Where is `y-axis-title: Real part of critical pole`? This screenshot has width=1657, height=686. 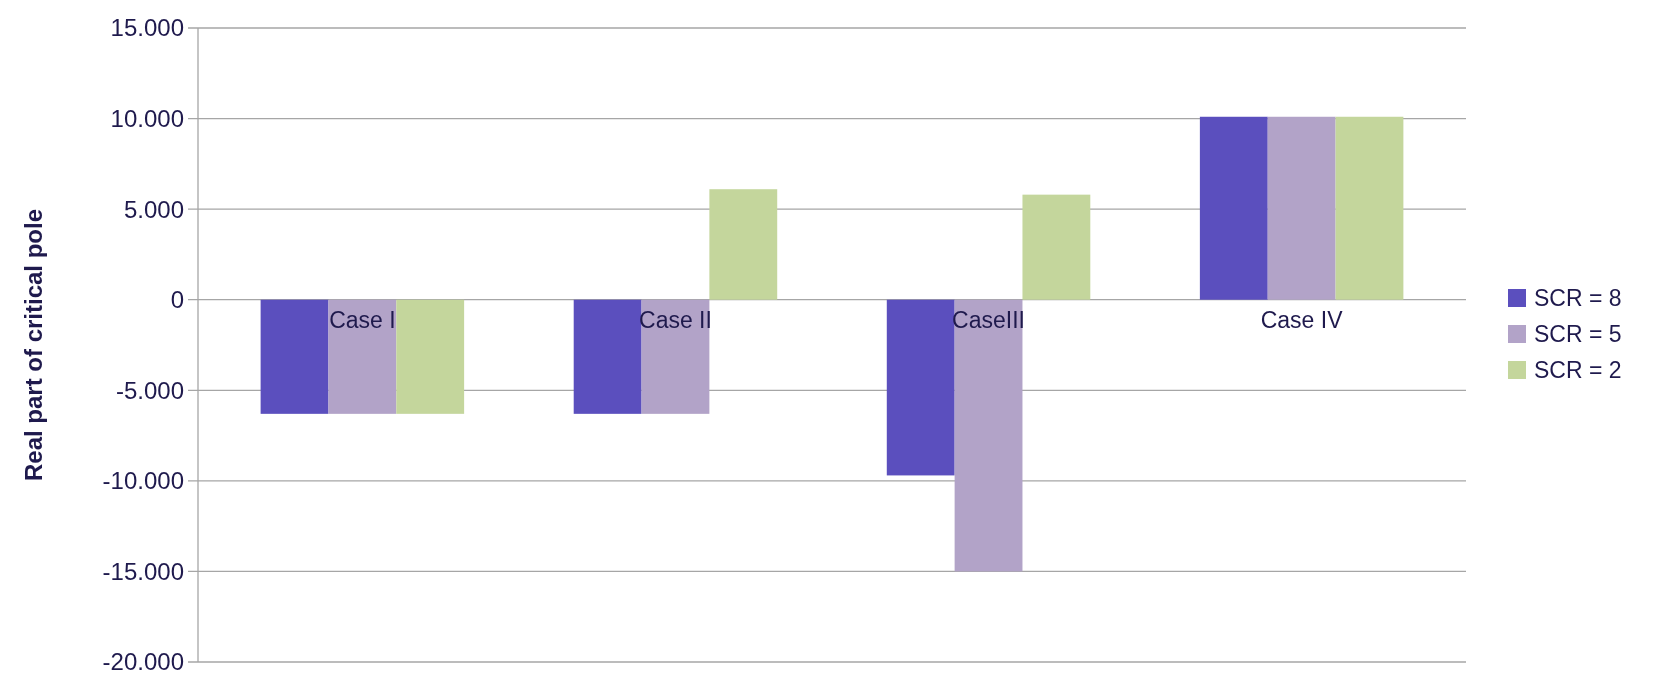 y-axis-title: Real part of critical pole is located at coordinates (33, 345).